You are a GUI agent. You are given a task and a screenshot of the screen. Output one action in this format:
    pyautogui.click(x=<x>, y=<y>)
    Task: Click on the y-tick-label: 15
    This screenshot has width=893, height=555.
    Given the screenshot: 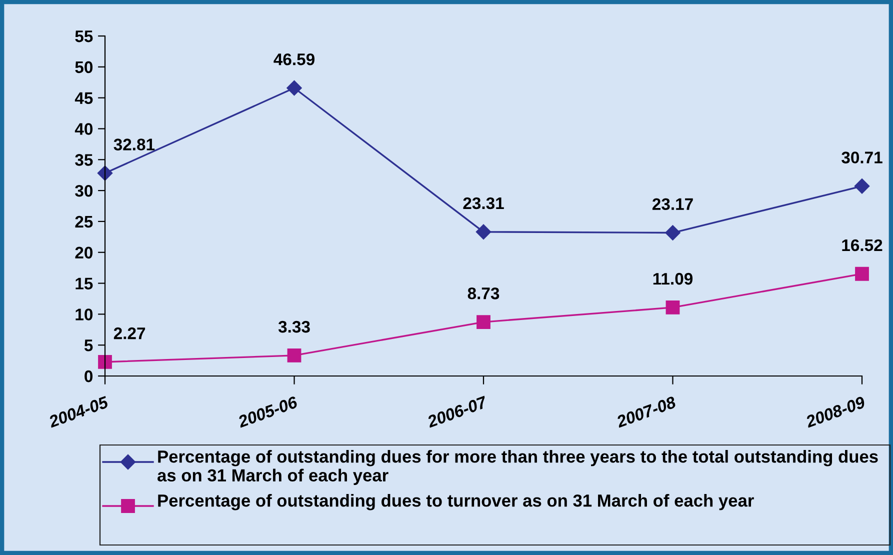 What is the action you would take?
    pyautogui.click(x=84, y=284)
    